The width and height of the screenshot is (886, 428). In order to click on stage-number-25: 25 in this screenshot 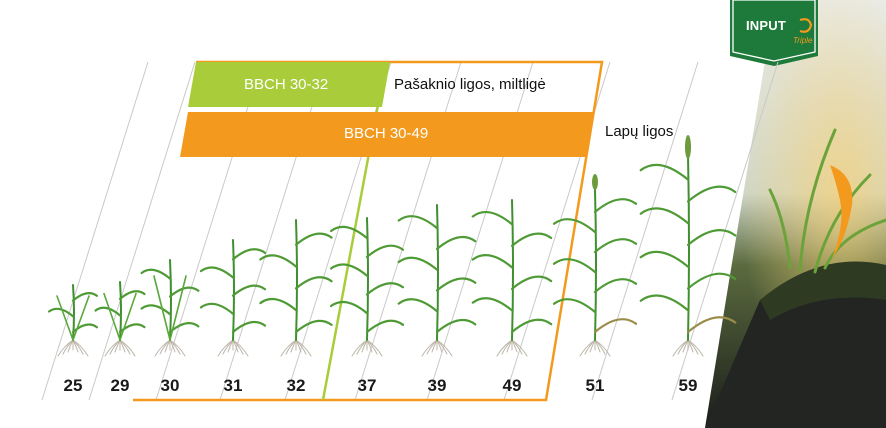, I will do `click(73, 385)`.